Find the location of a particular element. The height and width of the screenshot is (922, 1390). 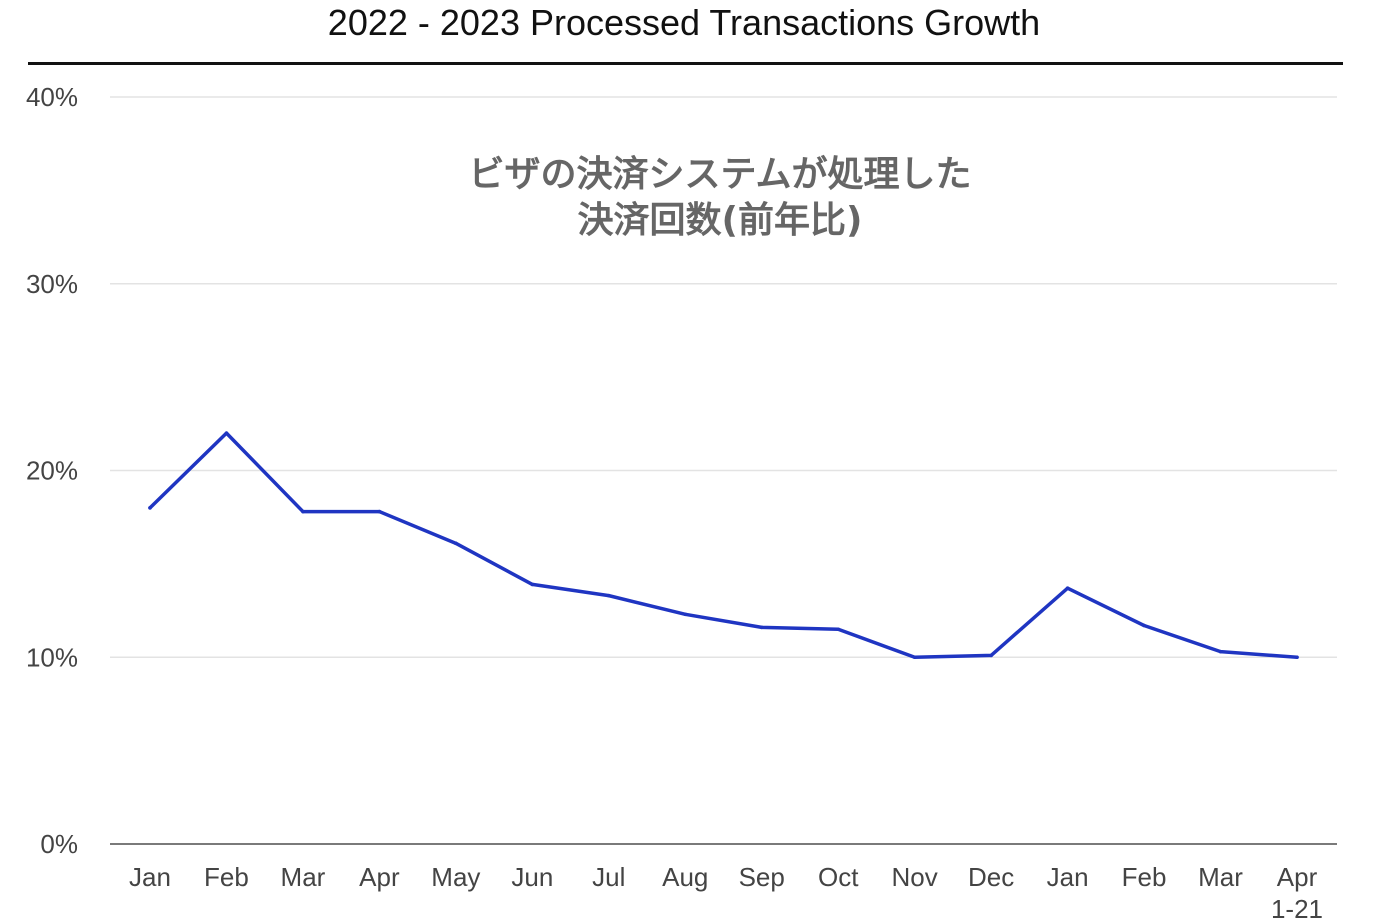

subtitle-line-2: 決済回数(前年比) is located at coordinates (720, 220).